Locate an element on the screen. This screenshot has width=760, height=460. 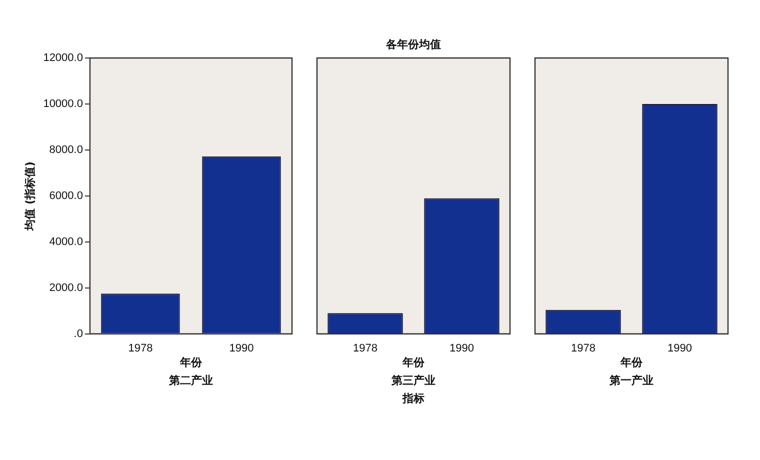
y-tick-label: 2000.0 is located at coordinates (66, 288).